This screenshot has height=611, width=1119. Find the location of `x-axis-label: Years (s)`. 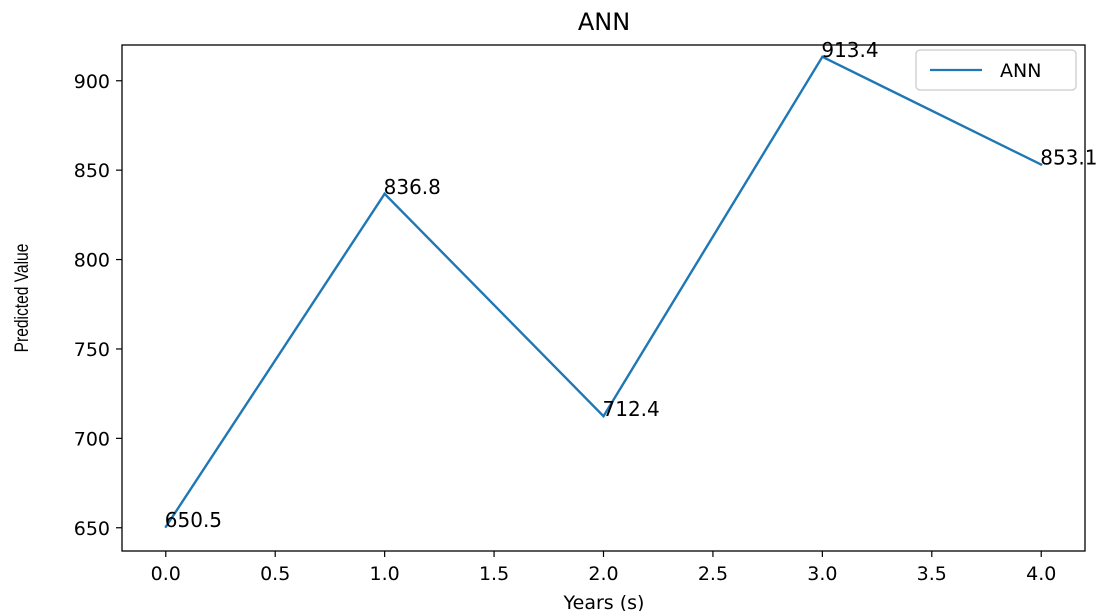

x-axis-label: Years (s) is located at coordinates (604, 601).